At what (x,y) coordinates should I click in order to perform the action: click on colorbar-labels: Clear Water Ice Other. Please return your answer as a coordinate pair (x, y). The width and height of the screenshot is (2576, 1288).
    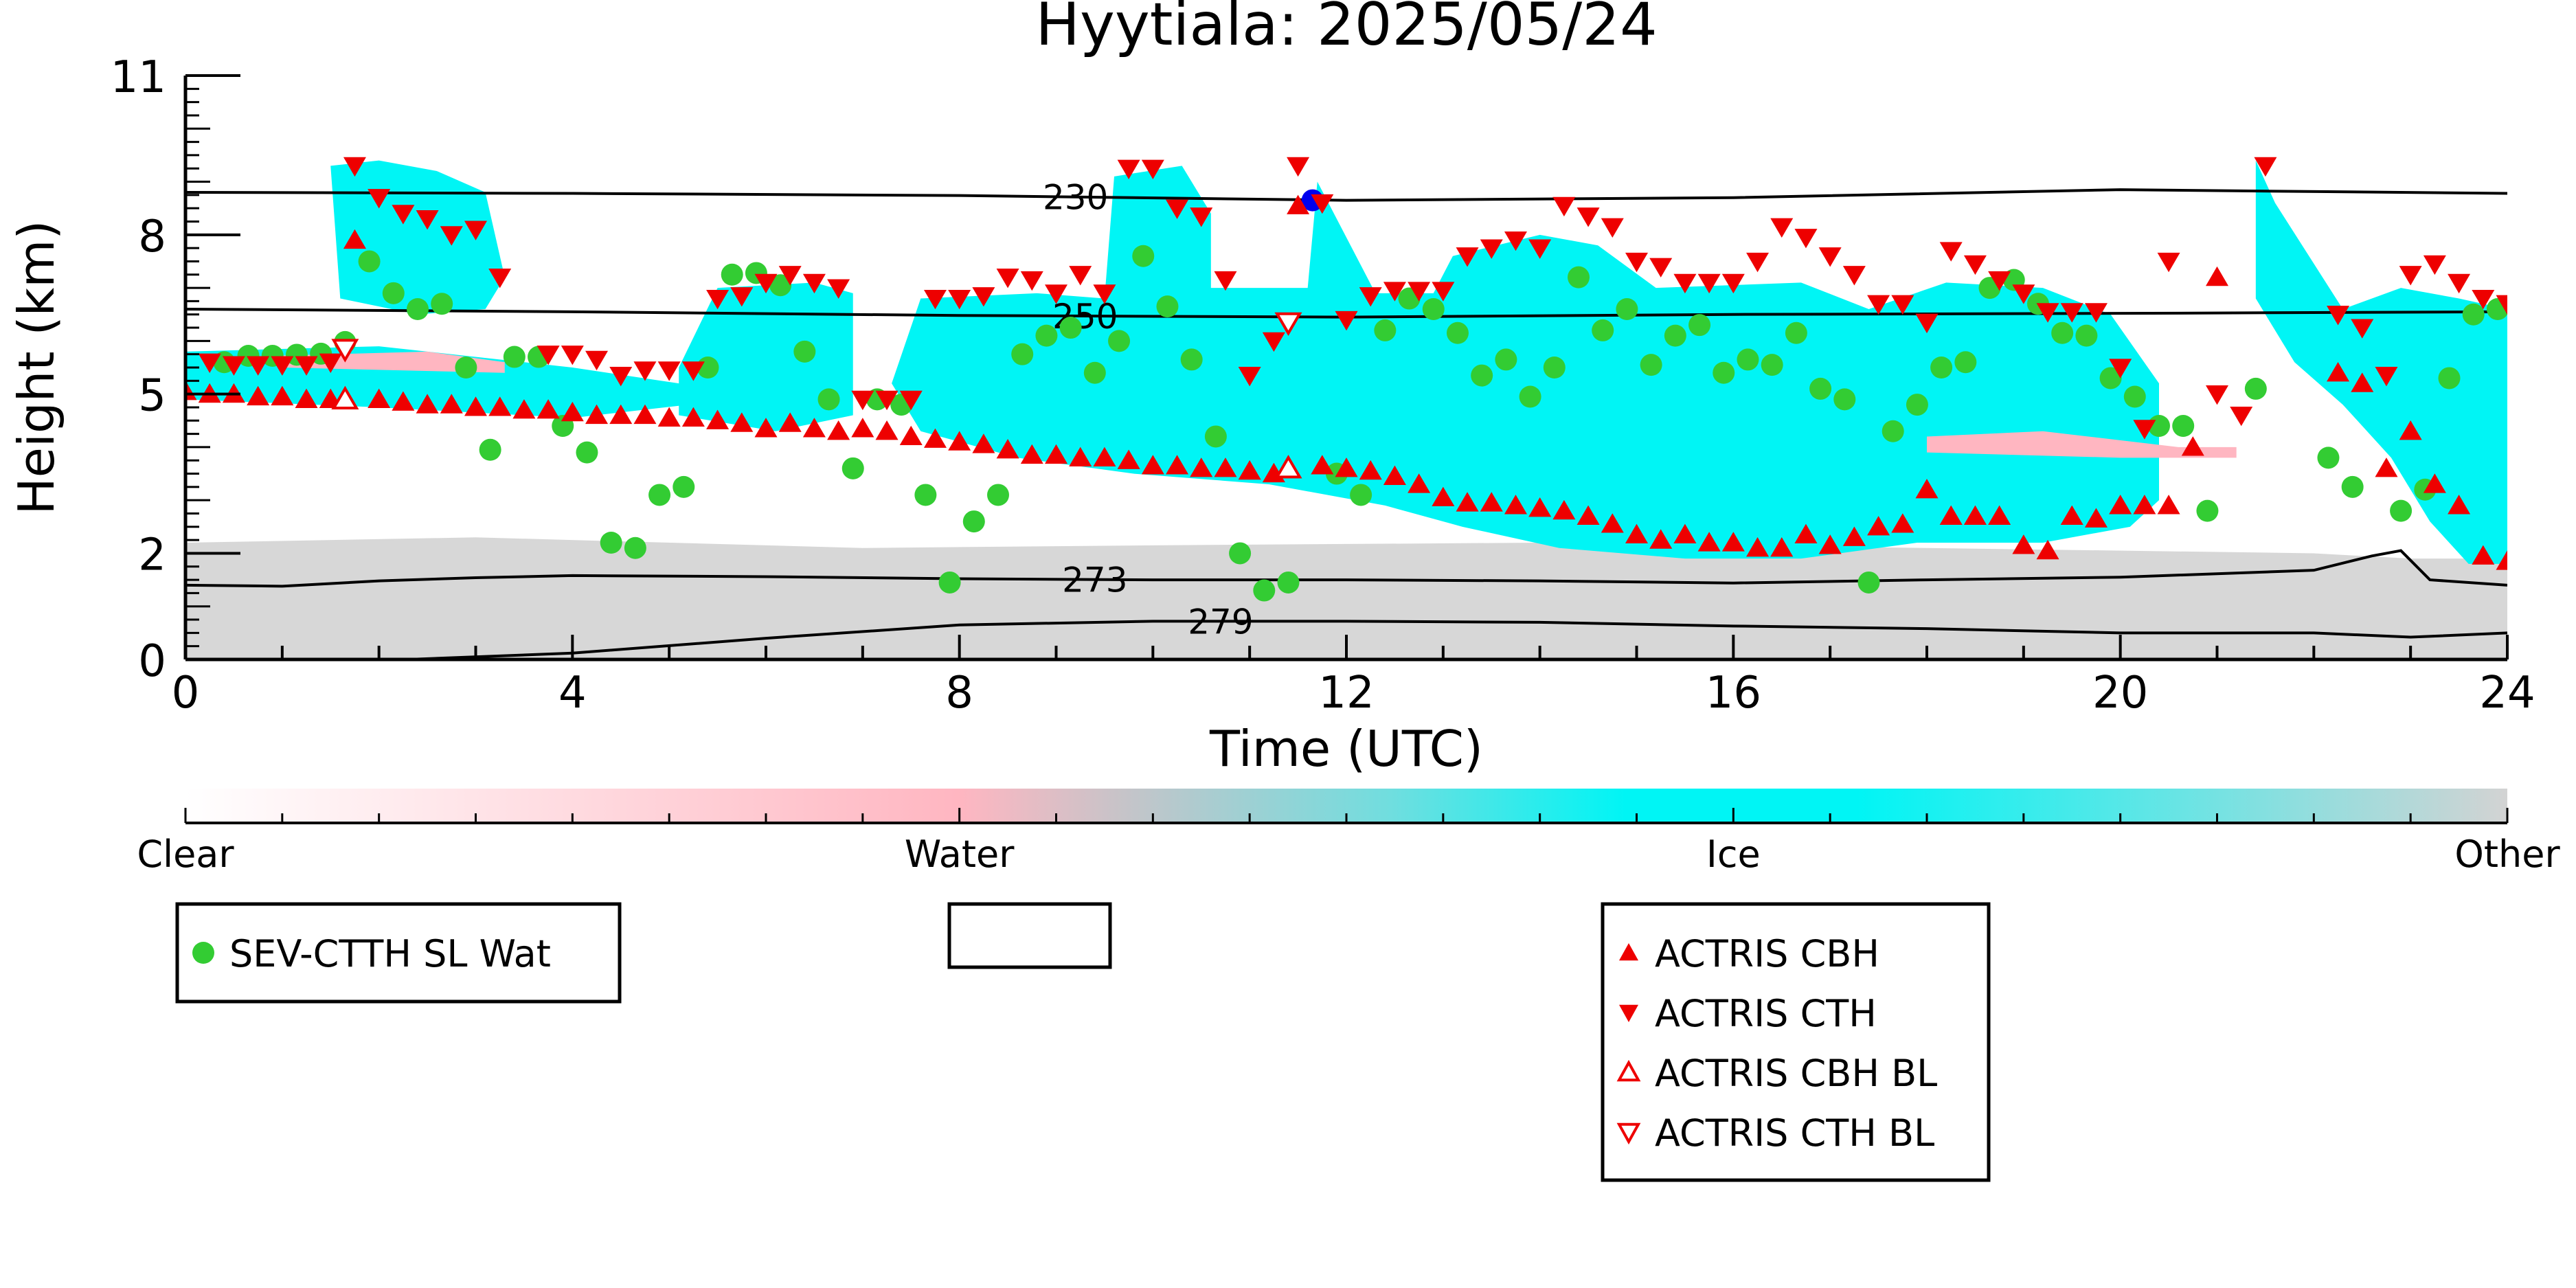
    Looking at the image, I should click on (1348, 854).